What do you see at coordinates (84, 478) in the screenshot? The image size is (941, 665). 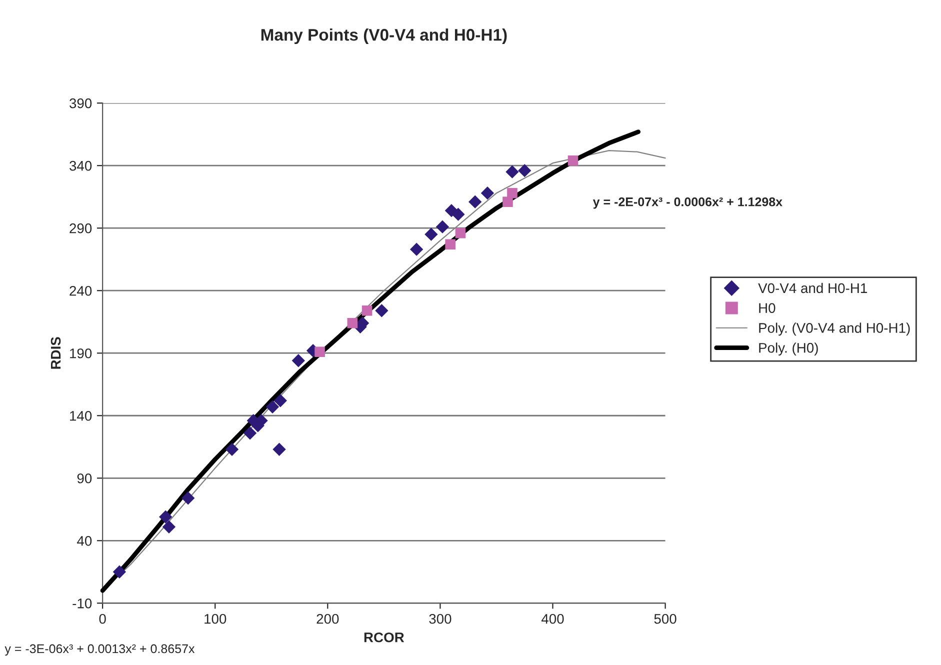 I see `y-tick-label: 90` at bounding box center [84, 478].